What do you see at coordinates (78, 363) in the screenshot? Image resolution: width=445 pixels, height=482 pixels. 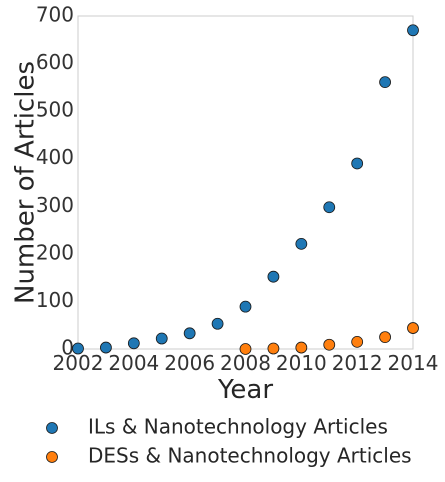 I see `x-tick-label: 2002` at bounding box center [78, 363].